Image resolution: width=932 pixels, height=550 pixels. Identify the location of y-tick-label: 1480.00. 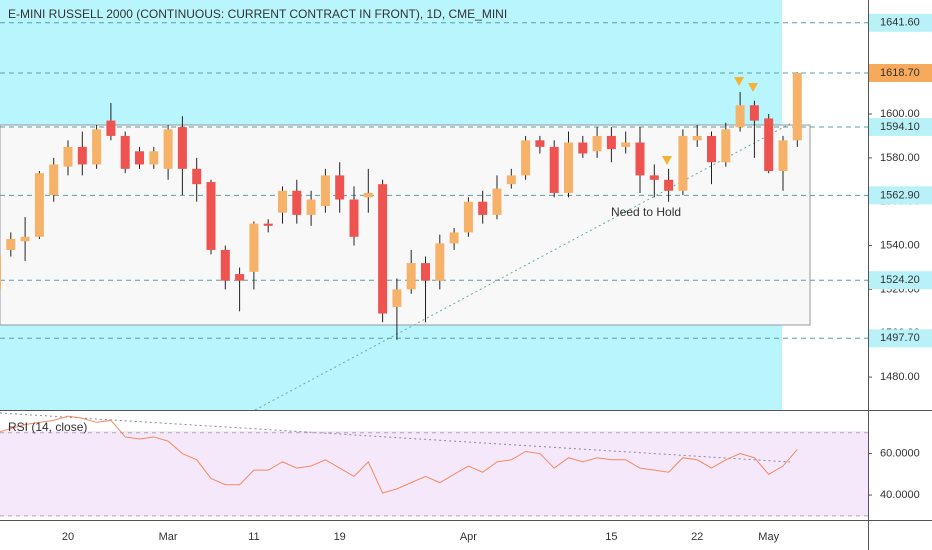
(900, 377).